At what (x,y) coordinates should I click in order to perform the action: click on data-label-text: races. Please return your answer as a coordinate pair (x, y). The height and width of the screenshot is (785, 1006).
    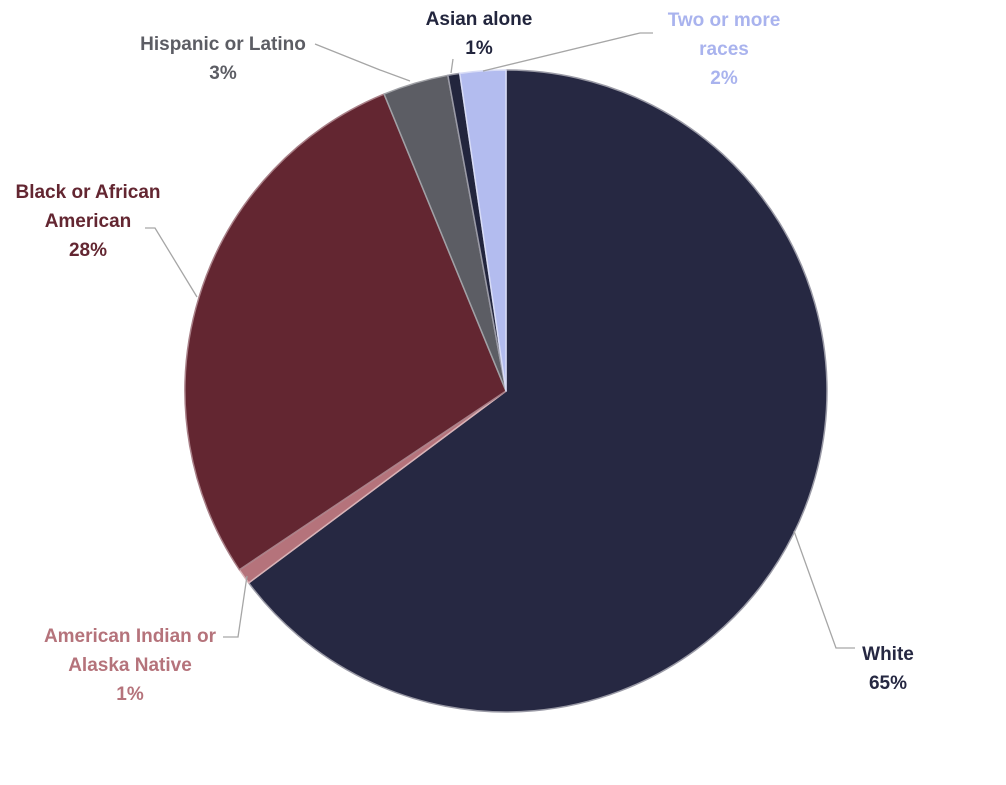
    Looking at the image, I should click on (724, 49).